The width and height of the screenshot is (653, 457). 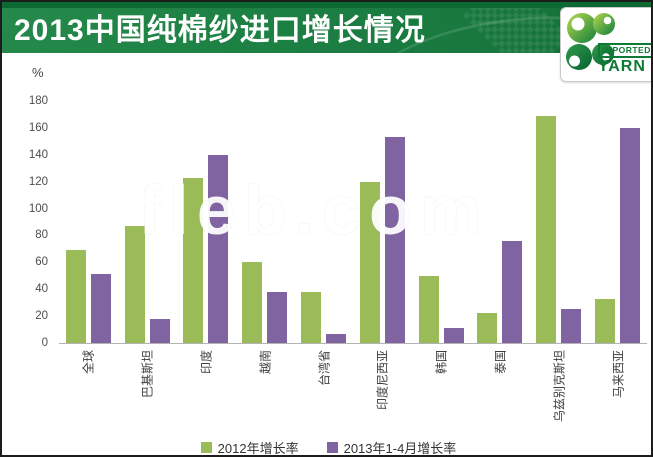 I want to click on x-axis-label: 乌兹别克斯坦, so click(x=559, y=386).